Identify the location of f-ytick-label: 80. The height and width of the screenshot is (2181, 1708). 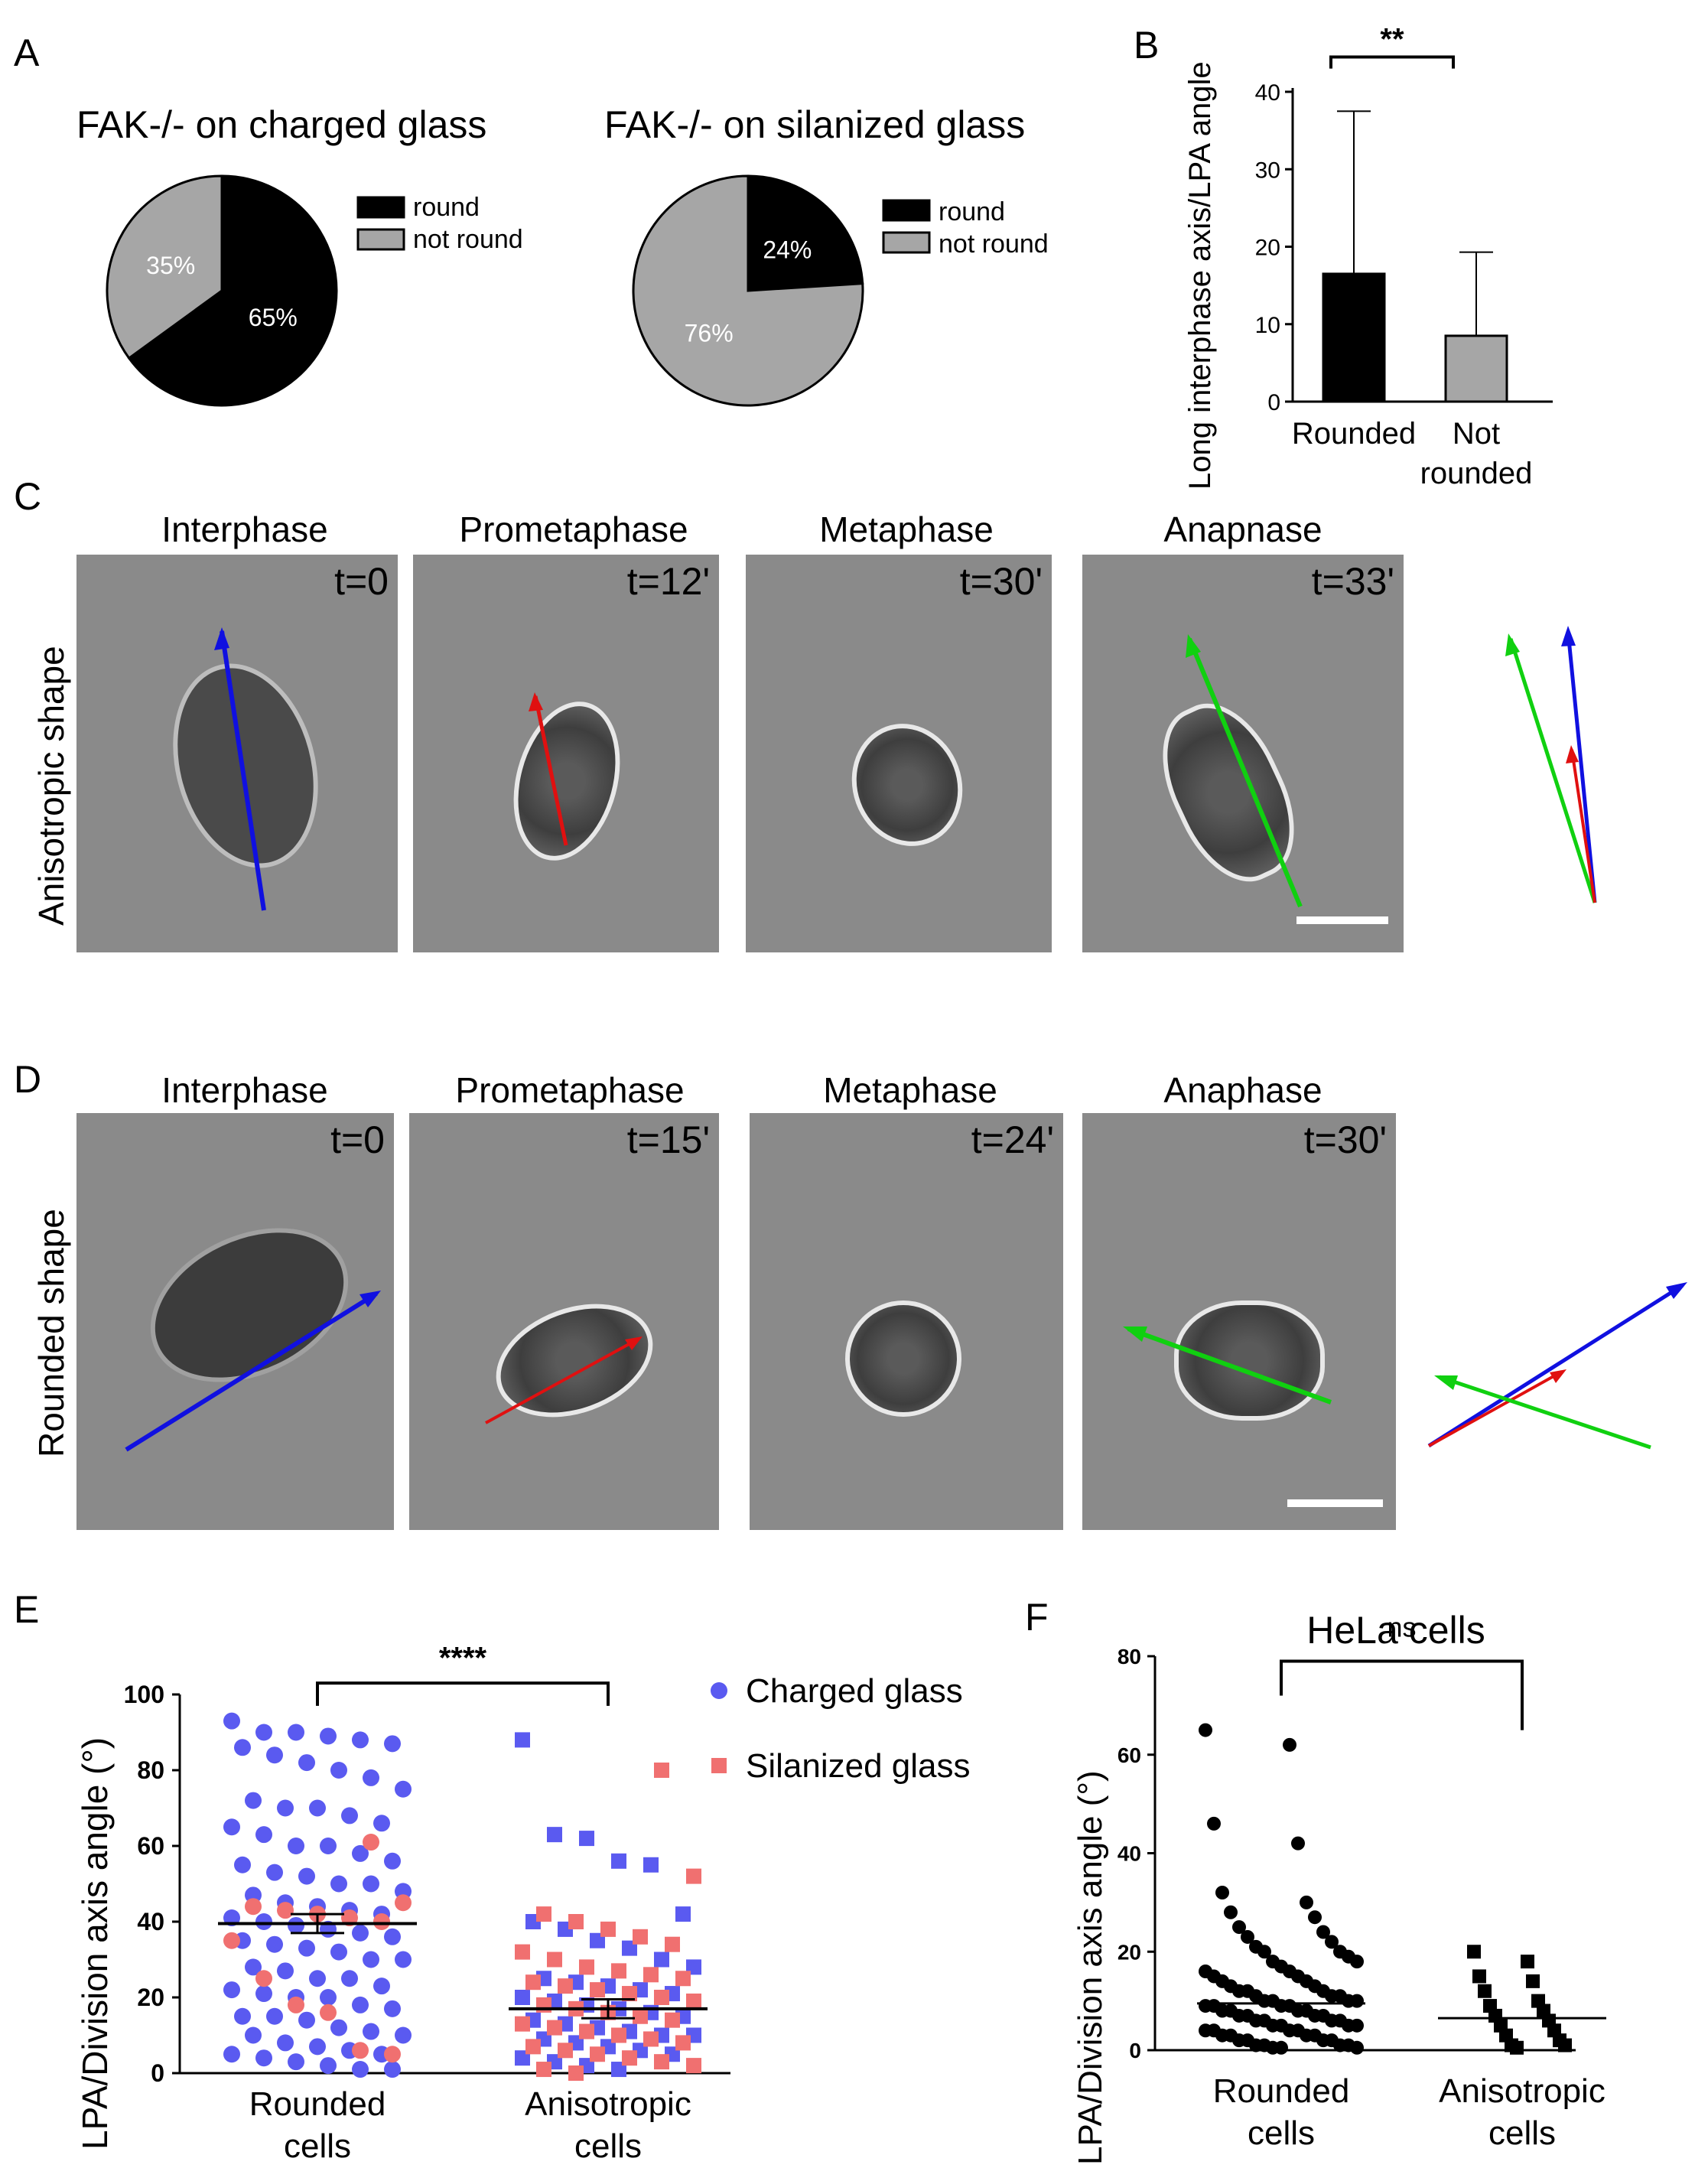
(1129, 1656).